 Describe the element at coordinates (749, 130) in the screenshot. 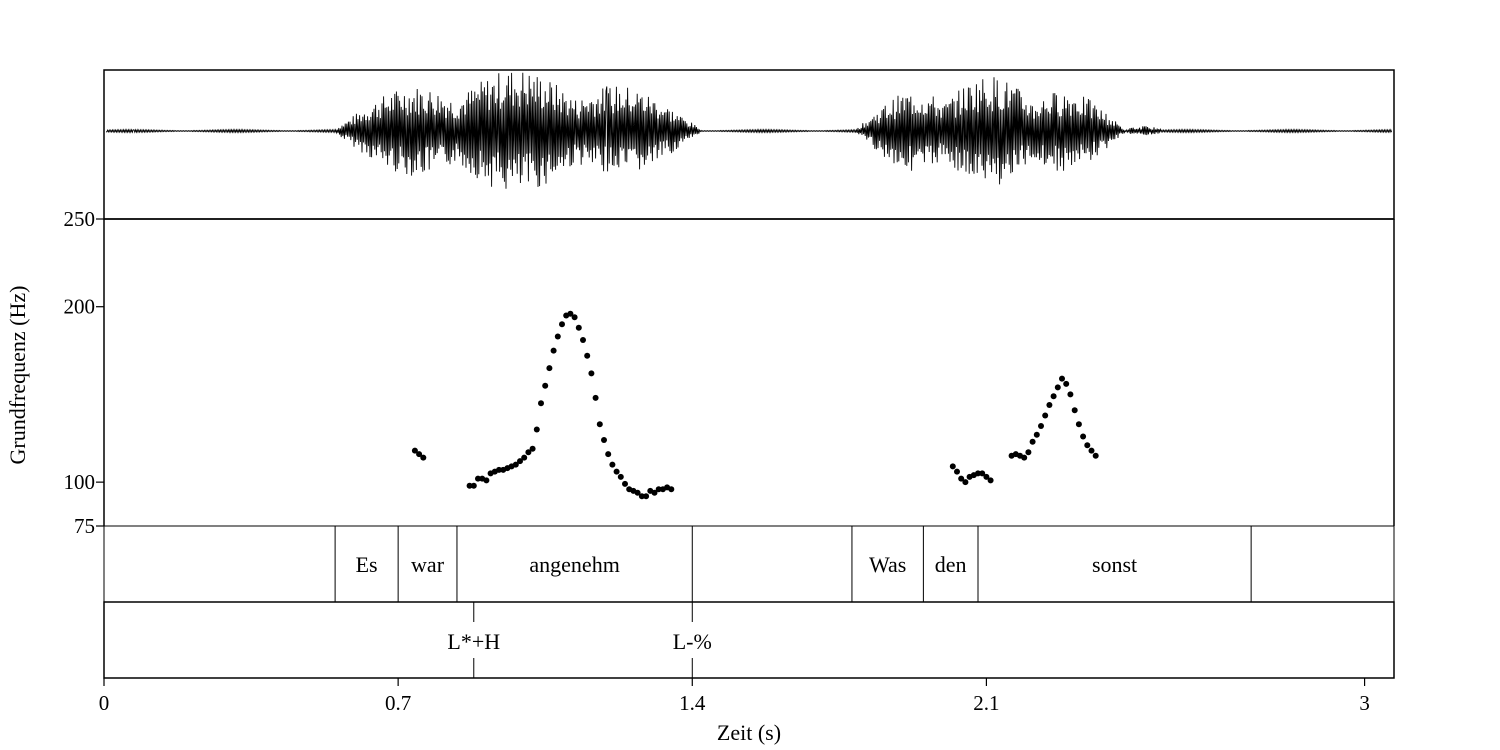

I see `waveform-trace` at that location.